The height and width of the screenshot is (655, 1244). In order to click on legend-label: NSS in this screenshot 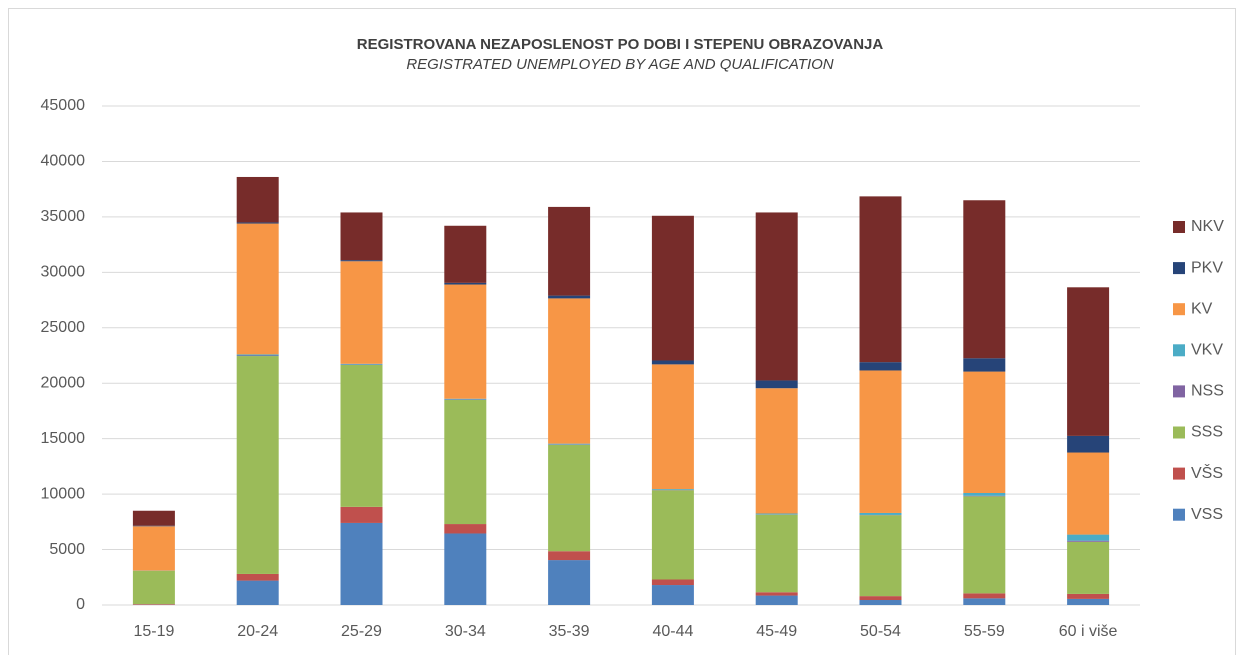, I will do `click(1207, 391)`.